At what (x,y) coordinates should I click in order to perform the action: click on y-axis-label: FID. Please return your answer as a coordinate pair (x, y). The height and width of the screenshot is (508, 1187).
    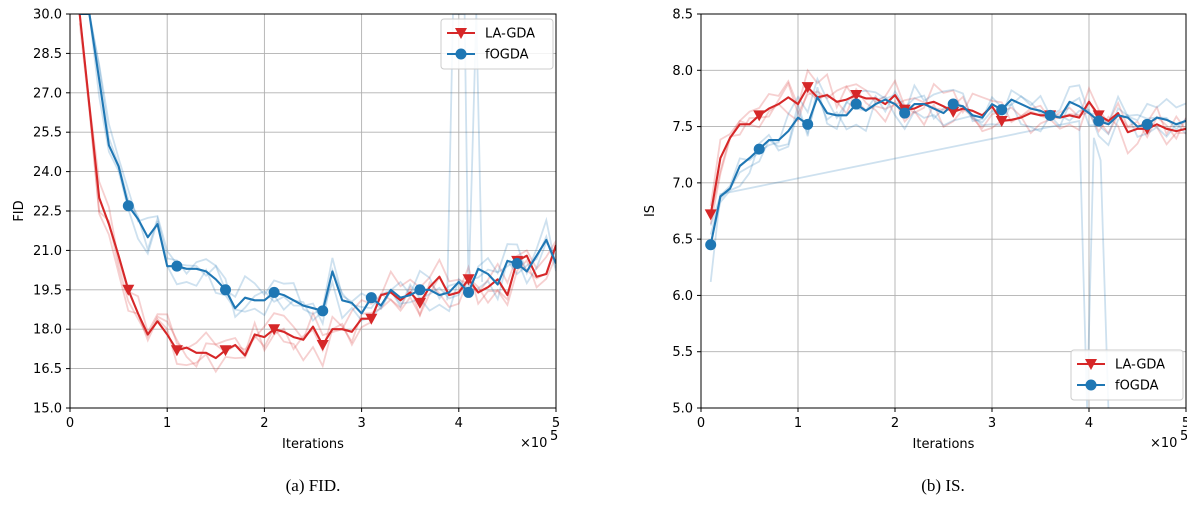
    Looking at the image, I should click on (19, 210).